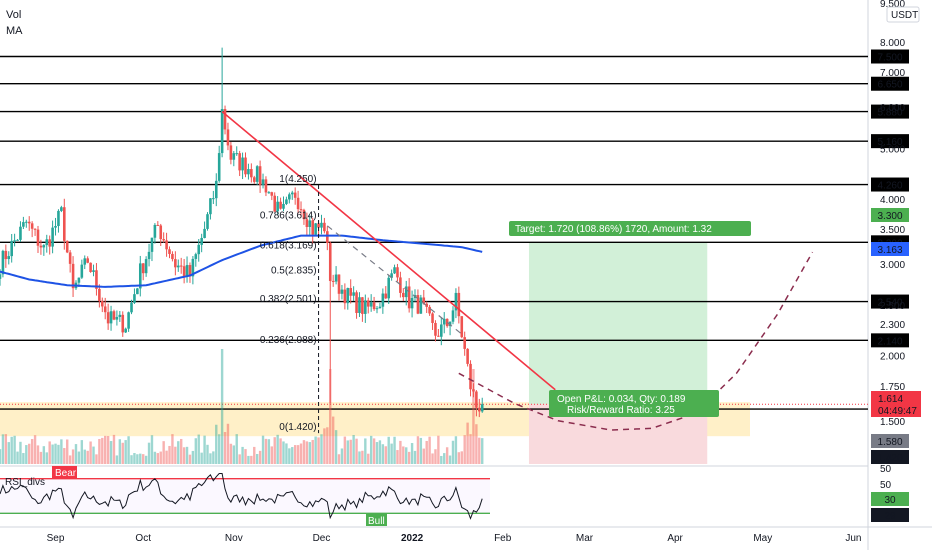  Describe the element at coordinates (288, 340) in the screenshot. I see `fib-label-5: 0.236(2.088)` at that location.